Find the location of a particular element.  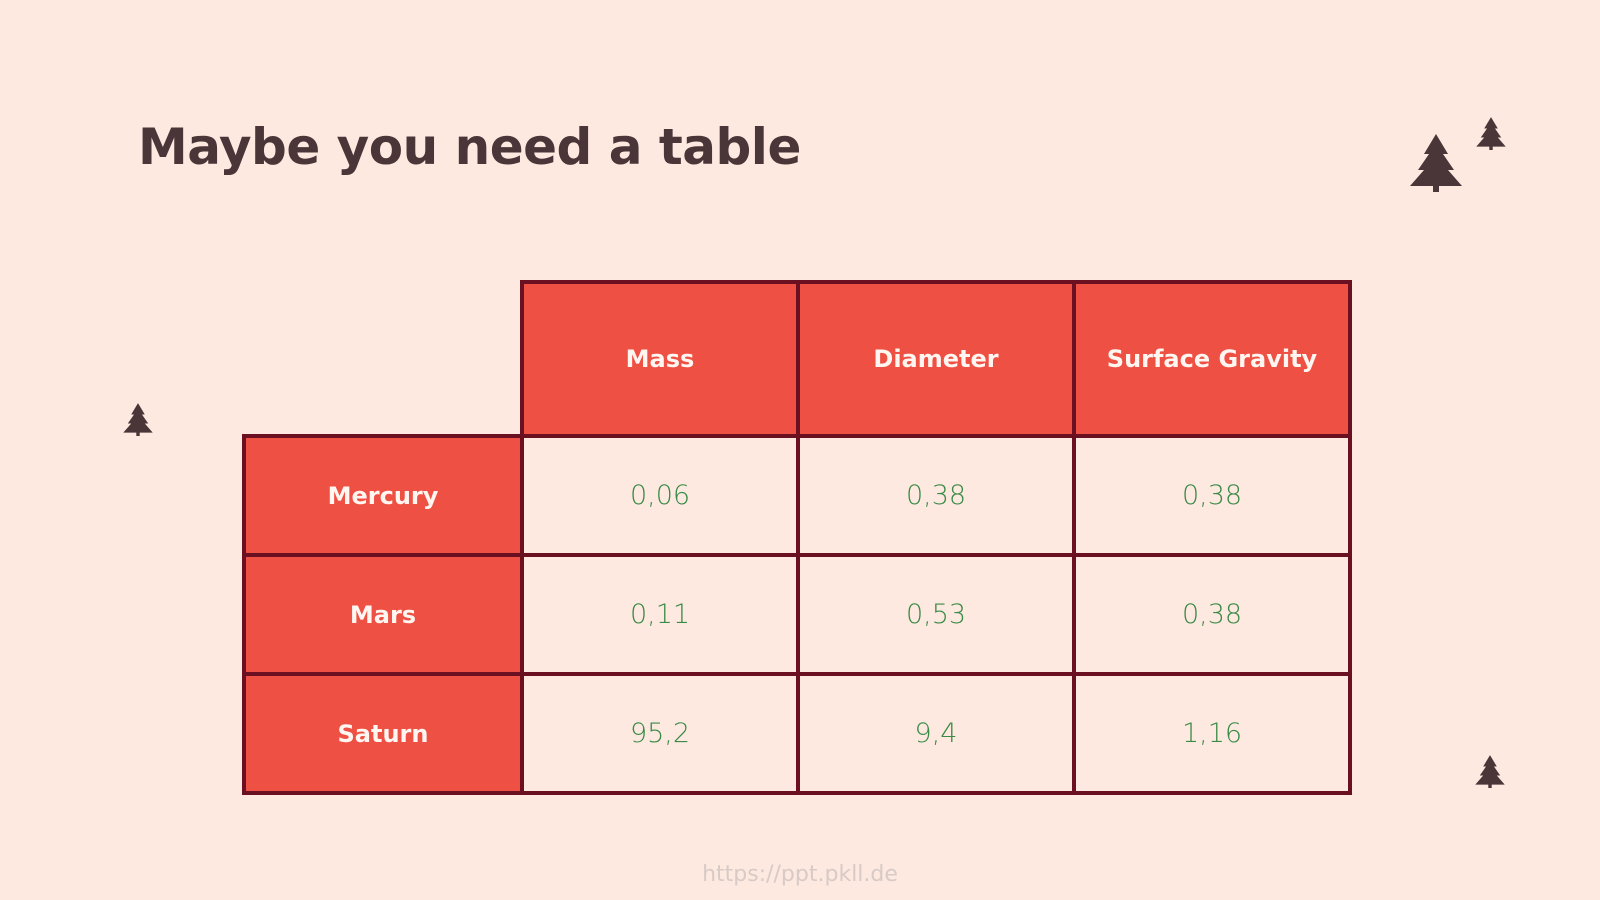

column-header: Diameter is located at coordinates (936, 359).